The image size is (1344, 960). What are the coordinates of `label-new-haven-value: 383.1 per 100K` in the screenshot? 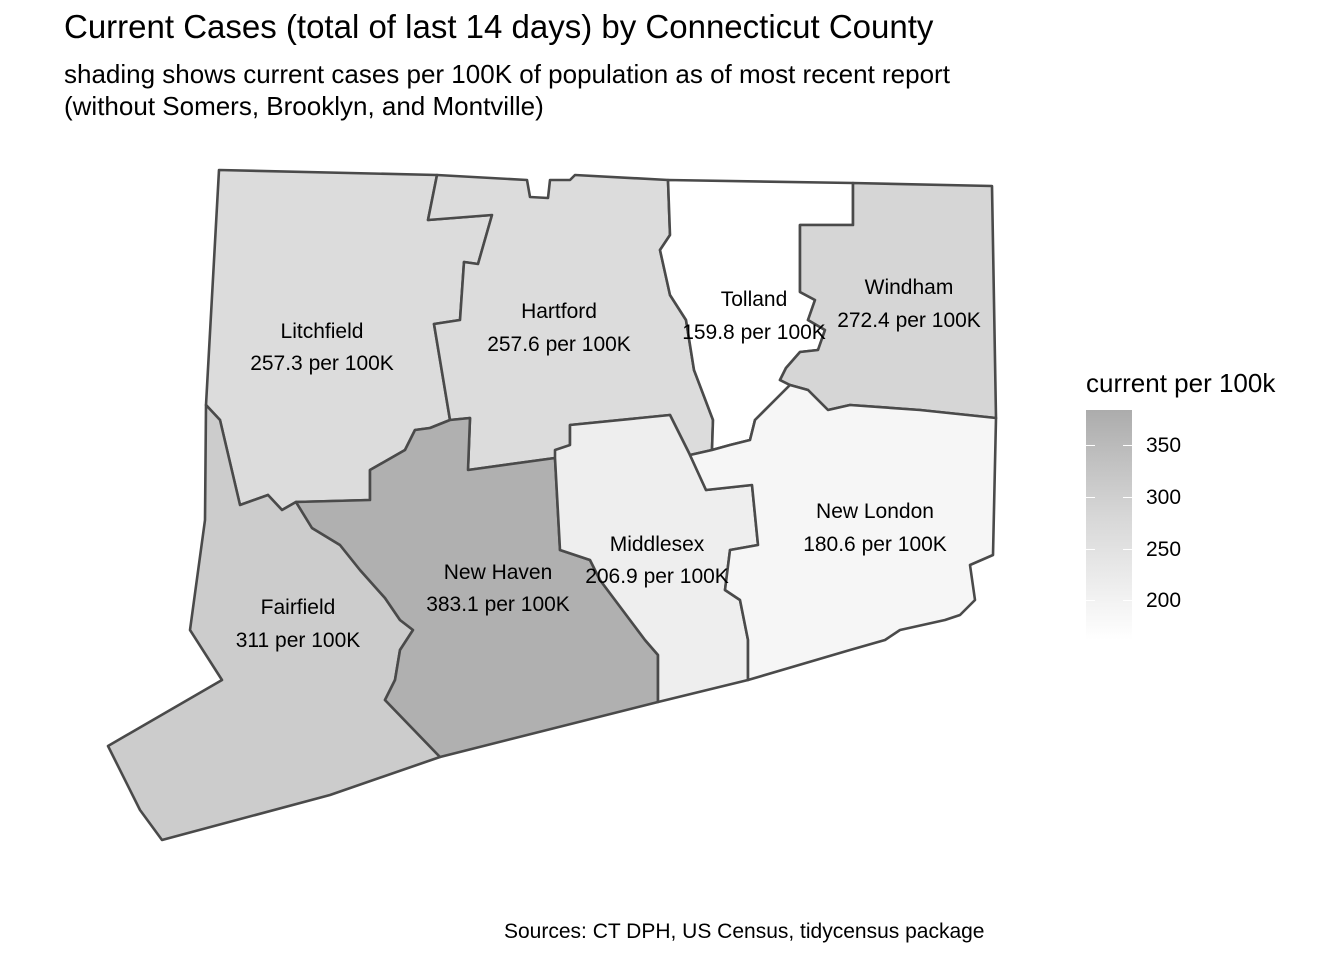 It's located at (498, 604).